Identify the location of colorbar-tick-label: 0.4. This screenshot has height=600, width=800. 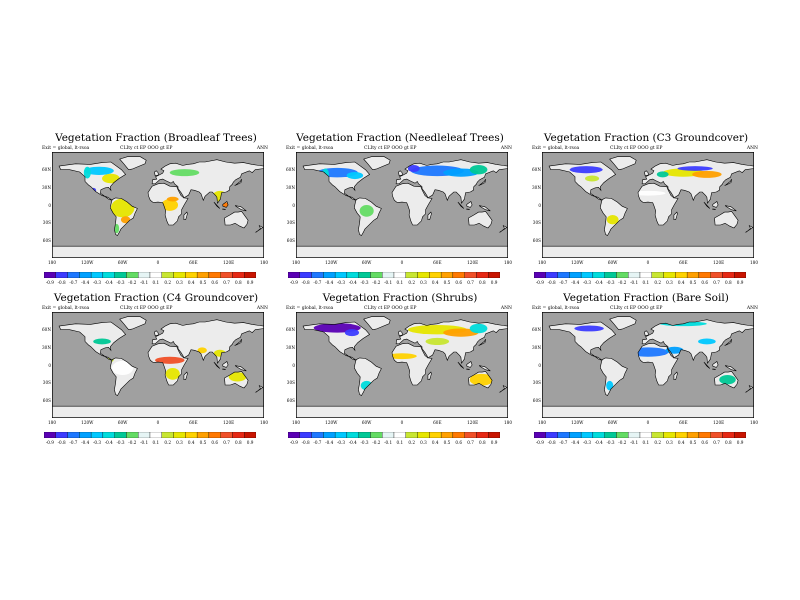
(435, 282).